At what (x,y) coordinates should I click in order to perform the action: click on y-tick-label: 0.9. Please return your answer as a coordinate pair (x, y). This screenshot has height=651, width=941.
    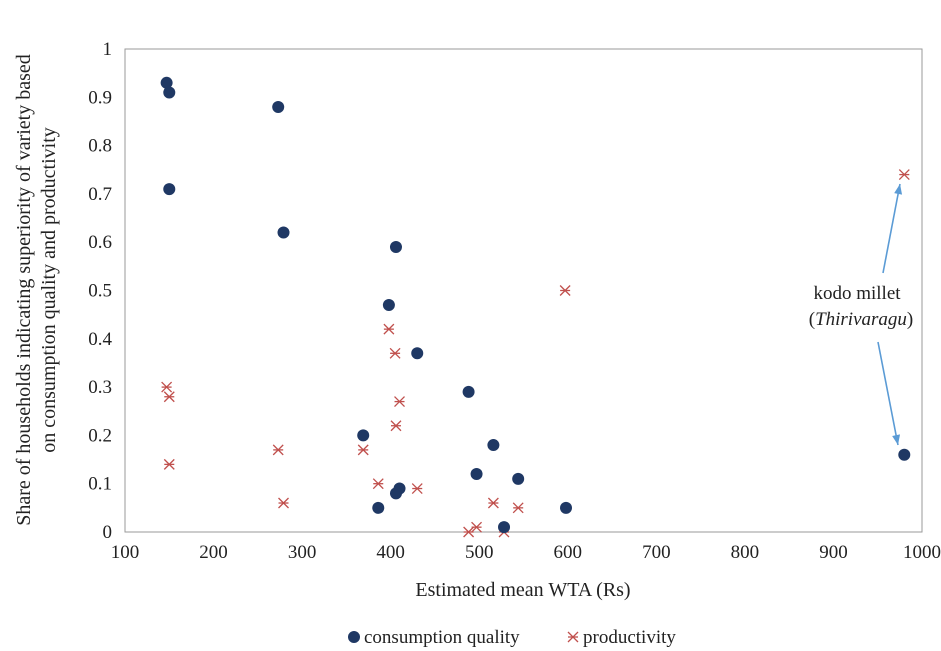
    Looking at the image, I should click on (100, 97).